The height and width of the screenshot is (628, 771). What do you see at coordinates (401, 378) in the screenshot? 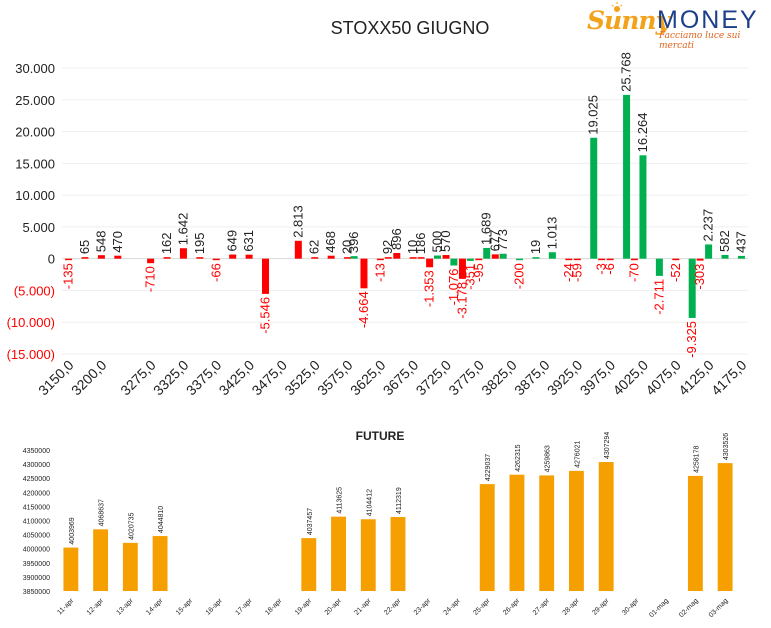
I see `x-tick-label: 3675,0` at bounding box center [401, 378].